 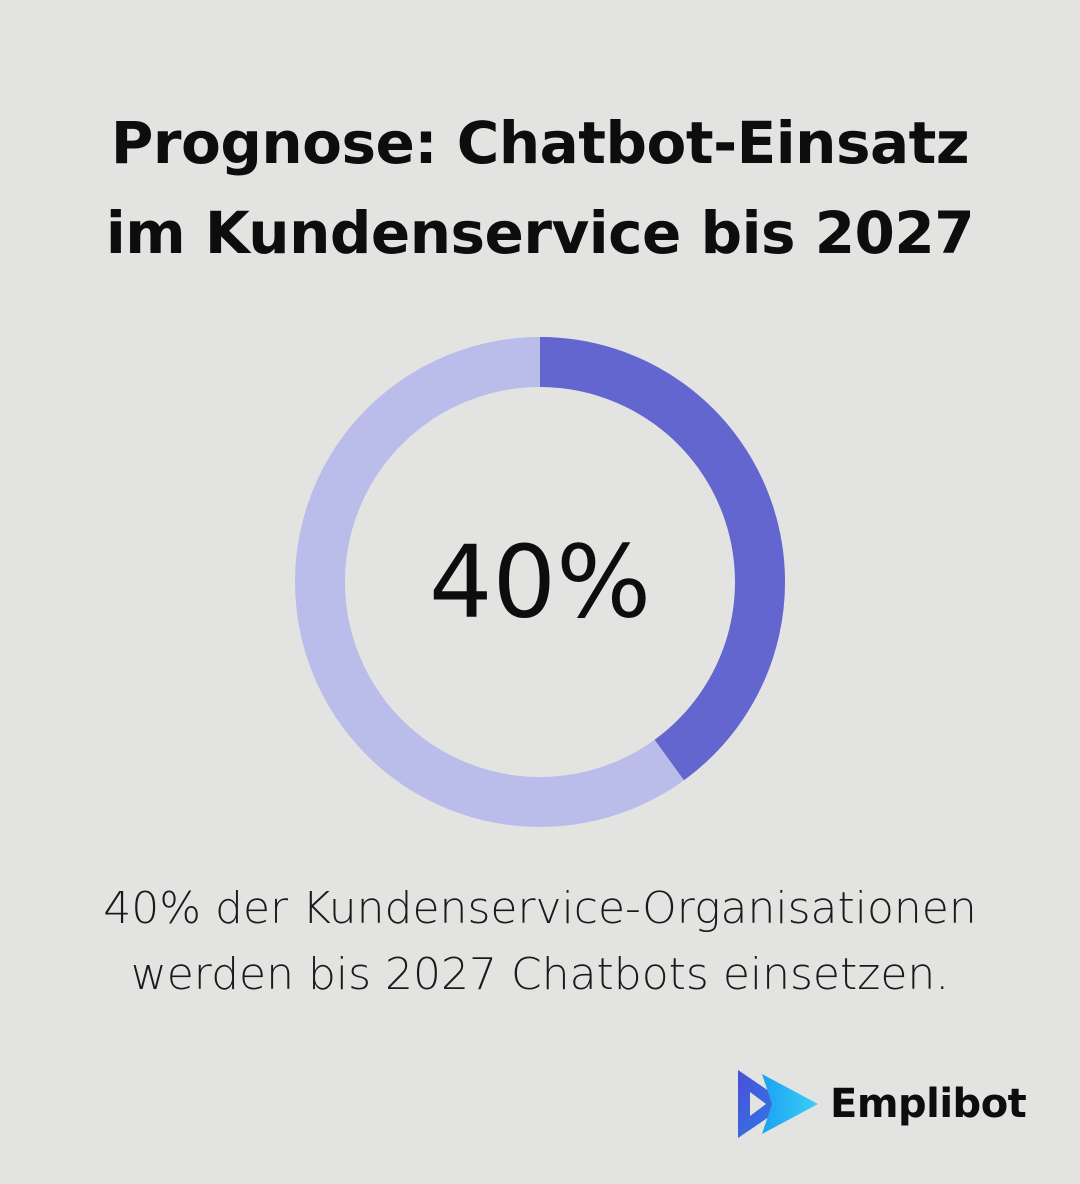 I want to click on donut-filled-arc, so click(x=662, y=559).